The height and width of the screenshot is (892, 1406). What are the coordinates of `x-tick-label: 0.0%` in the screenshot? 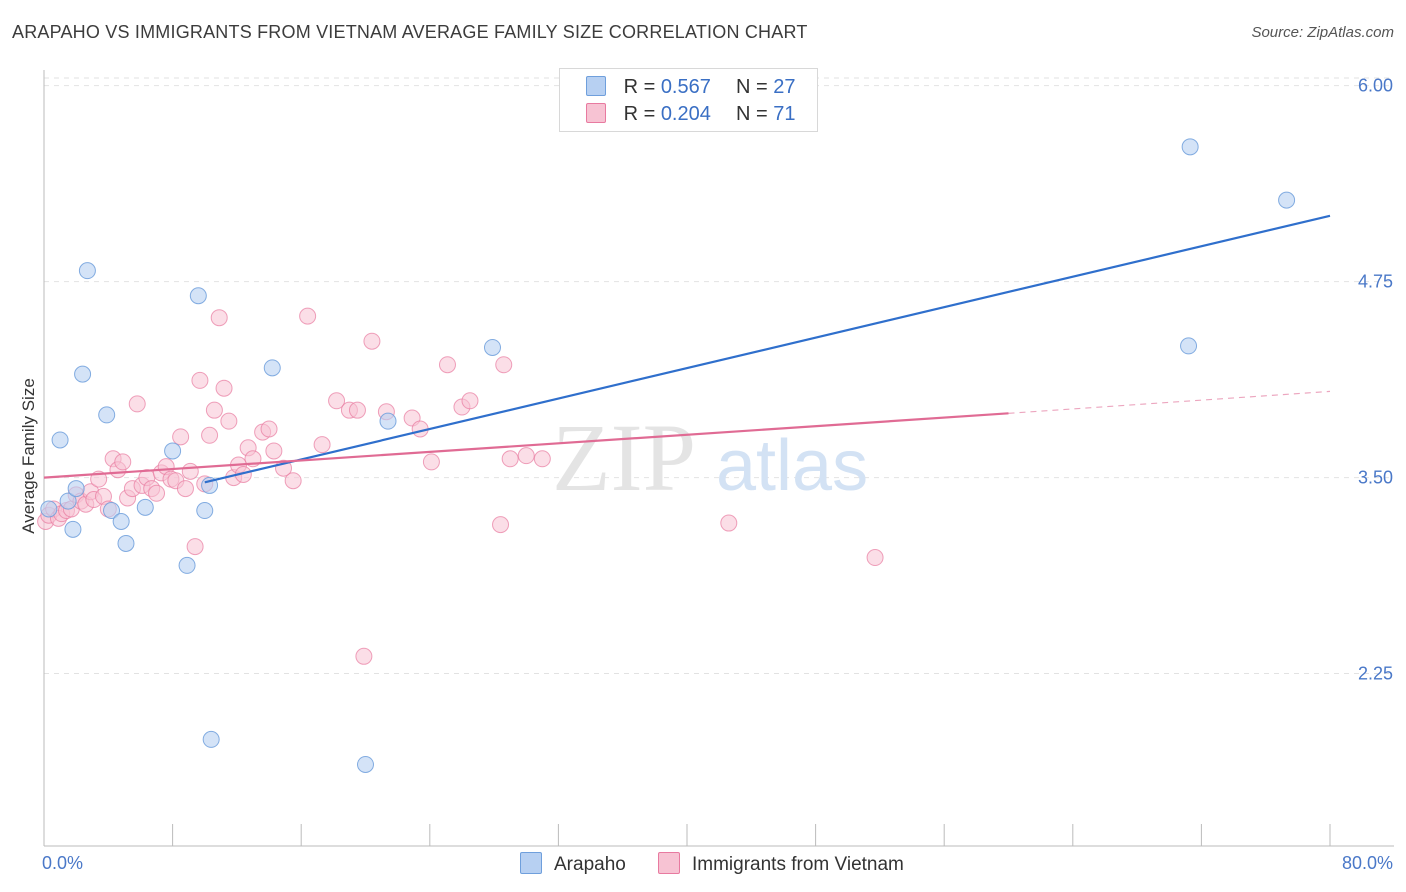 It's located at (62, 863).